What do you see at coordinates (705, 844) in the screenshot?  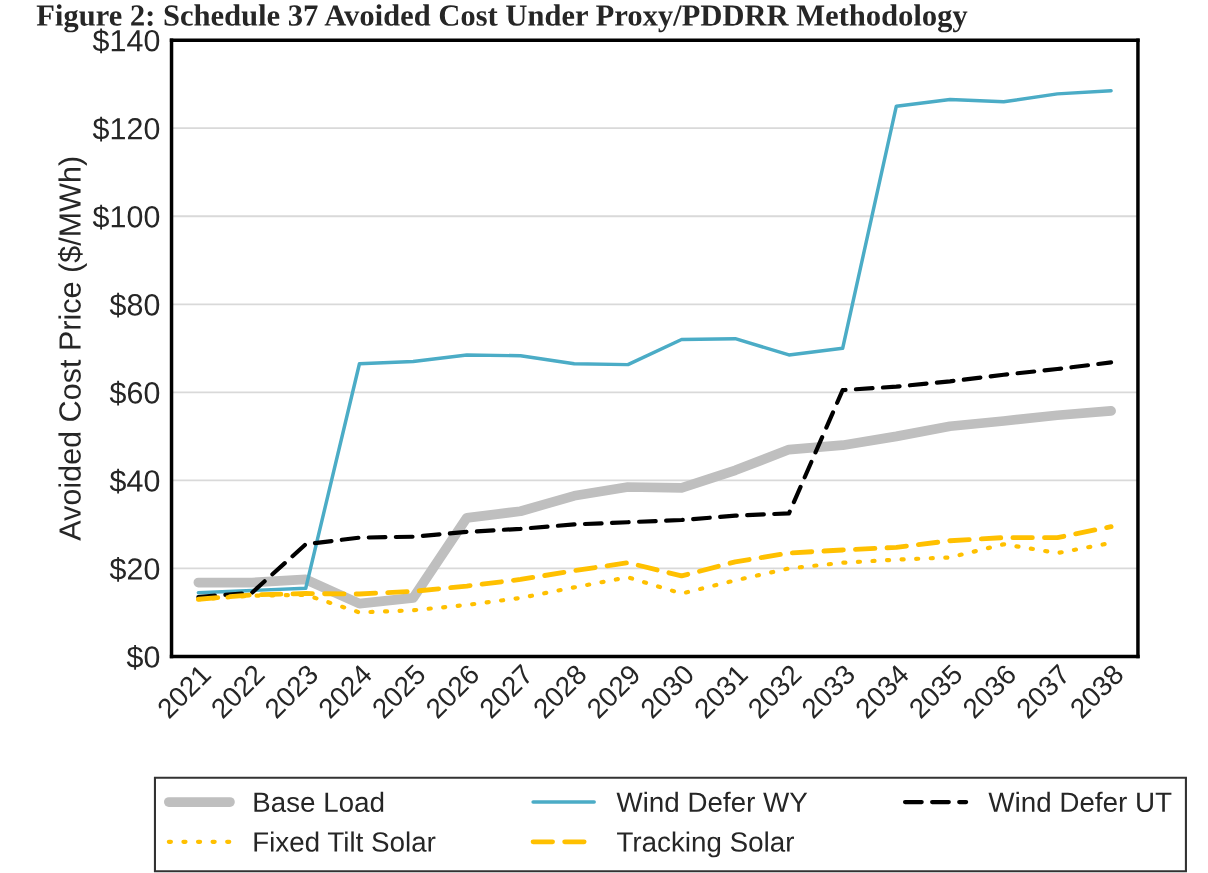 I see `legend-label: Tracking Solar` at bounding box center [705, 844].